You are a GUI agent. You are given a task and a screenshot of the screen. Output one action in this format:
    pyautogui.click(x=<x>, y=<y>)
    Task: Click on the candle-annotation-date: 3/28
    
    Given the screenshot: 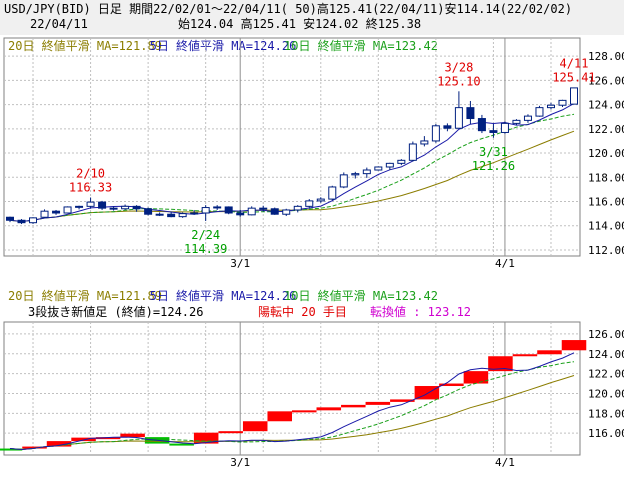 What is the action you would take?
    pyautogui.click(x=458, y=67)
    